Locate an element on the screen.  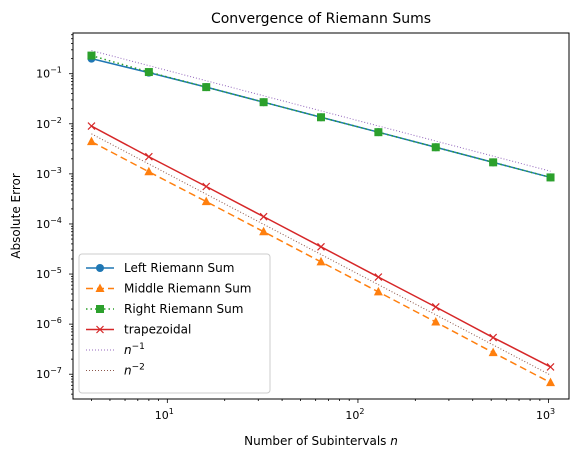
y-tick-label: 10⁻⁵ is located at coordinates (49, 273).